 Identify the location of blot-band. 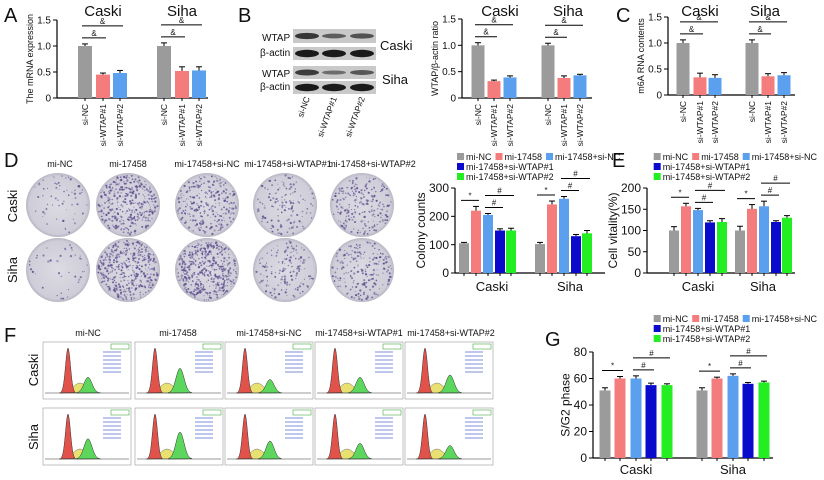
(362, 53).